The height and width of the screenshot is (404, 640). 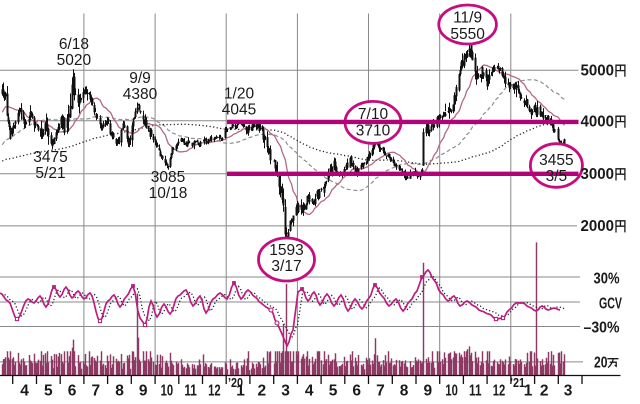 What do you see at coordinates (556, 160) in the screenshot?
I see `svg-text: 3455` at bounding box center [556, 160].